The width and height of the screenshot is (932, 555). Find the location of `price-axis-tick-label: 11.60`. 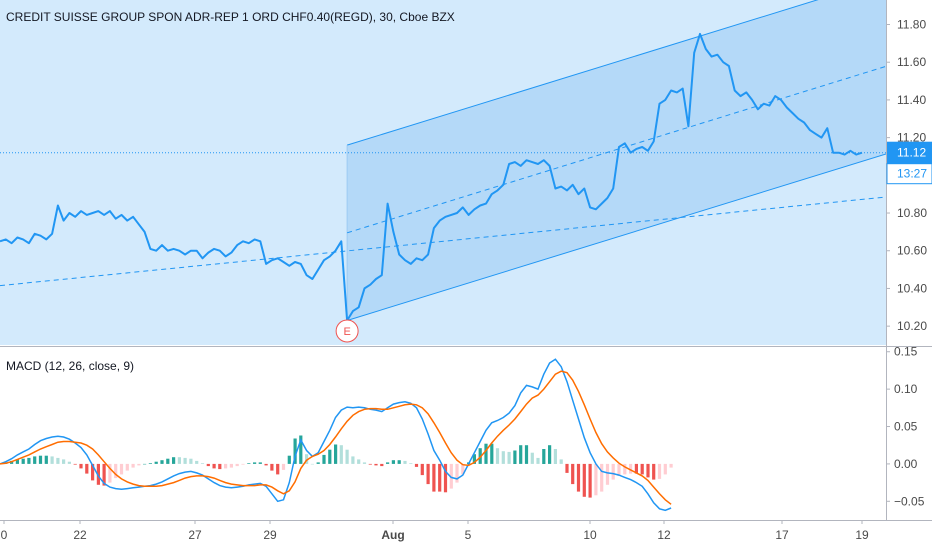

price-axis-tick-label: 11.60 is located at coordinates (911, 62).